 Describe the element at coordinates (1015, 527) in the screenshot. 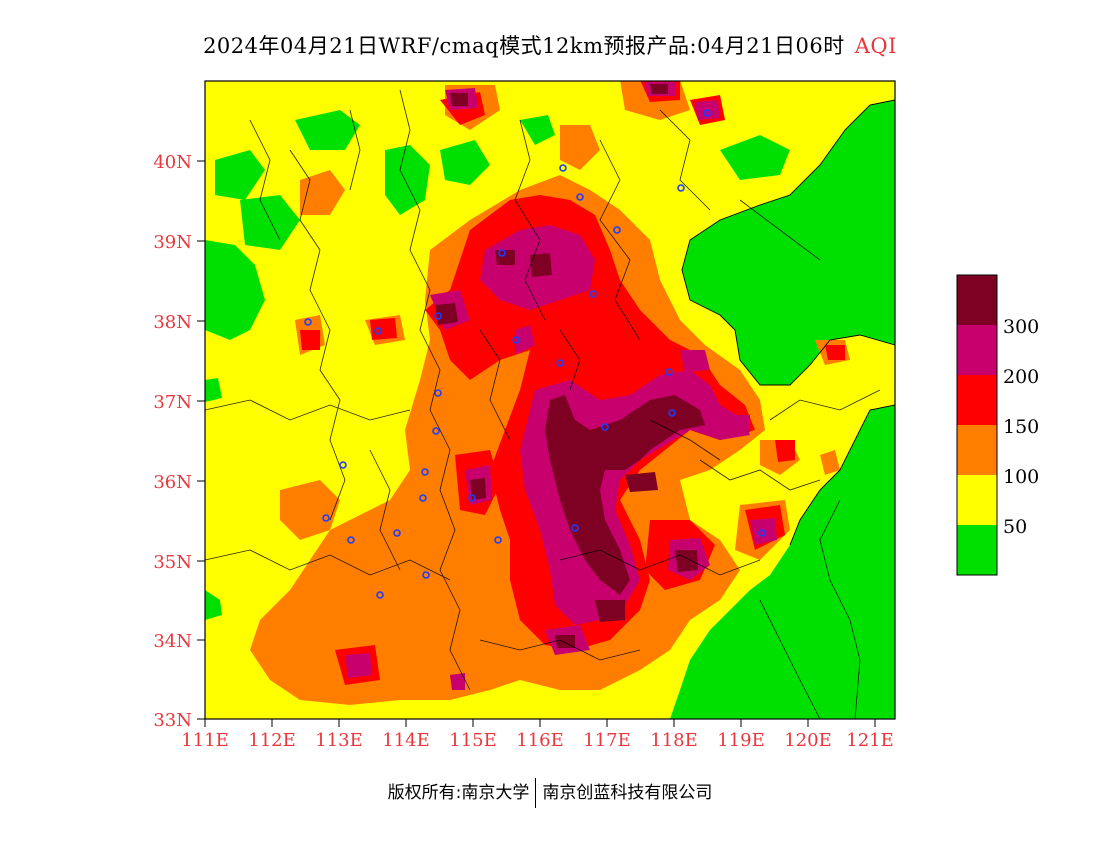

I see `legend-label: 50` at that location.